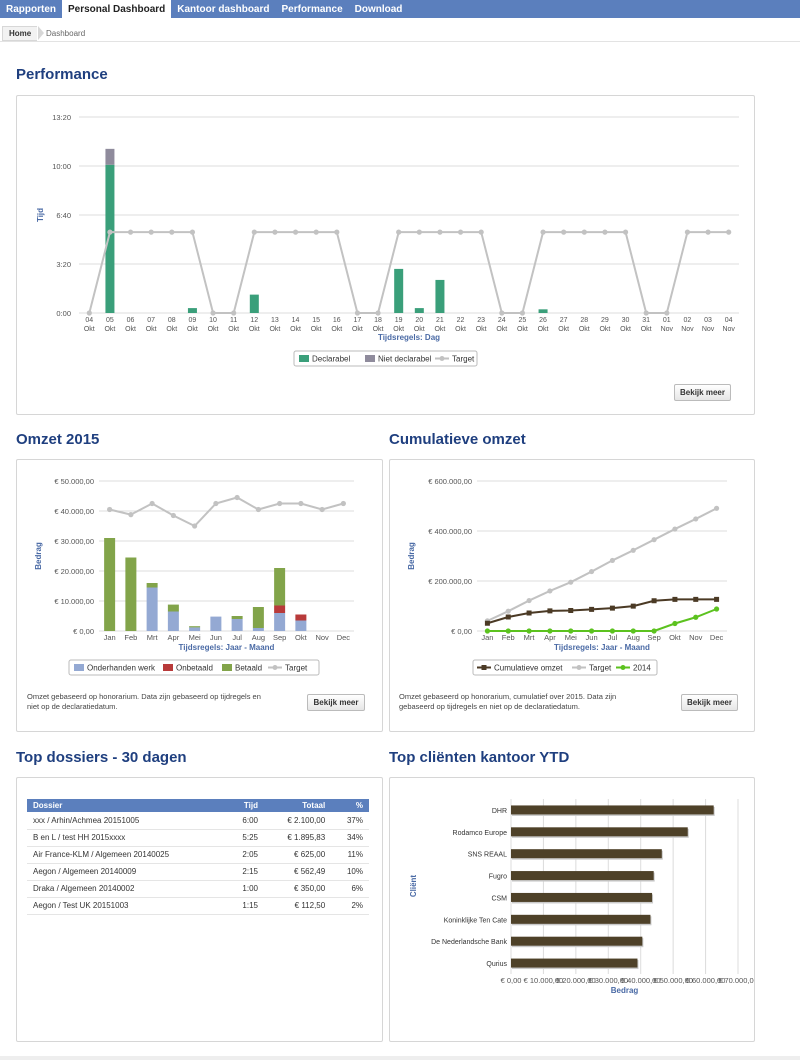 The height and width of the screenshot is (1060, 800). Describe the element at coordinates (550, 637) in the screenshot. I see `x-tick-label: Apr` at that location.